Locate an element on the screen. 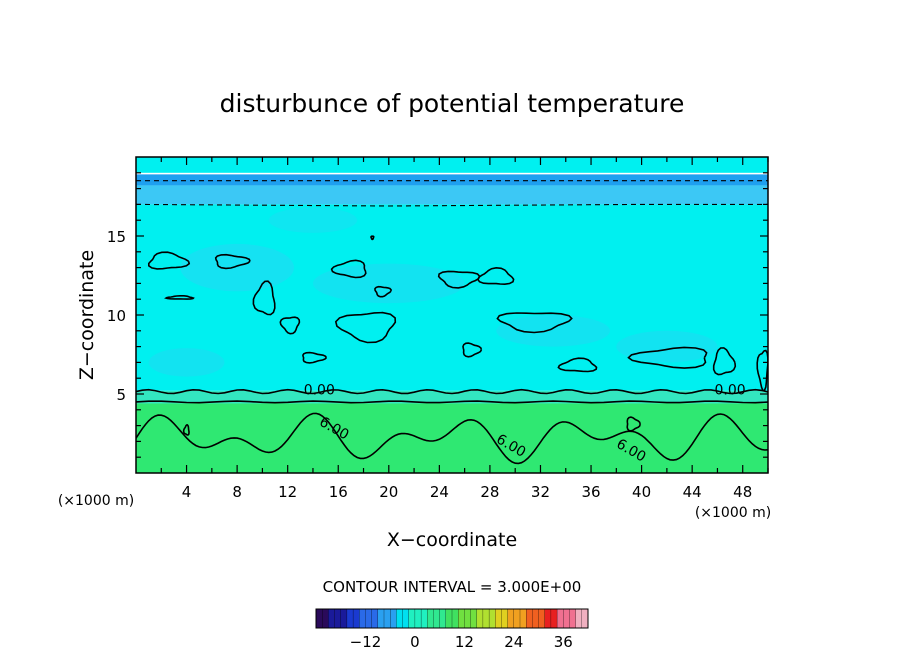 Image resolution: width=904 pixels, height=654 pixels. contour-dashed-lower is located at coordinates (452, 205).